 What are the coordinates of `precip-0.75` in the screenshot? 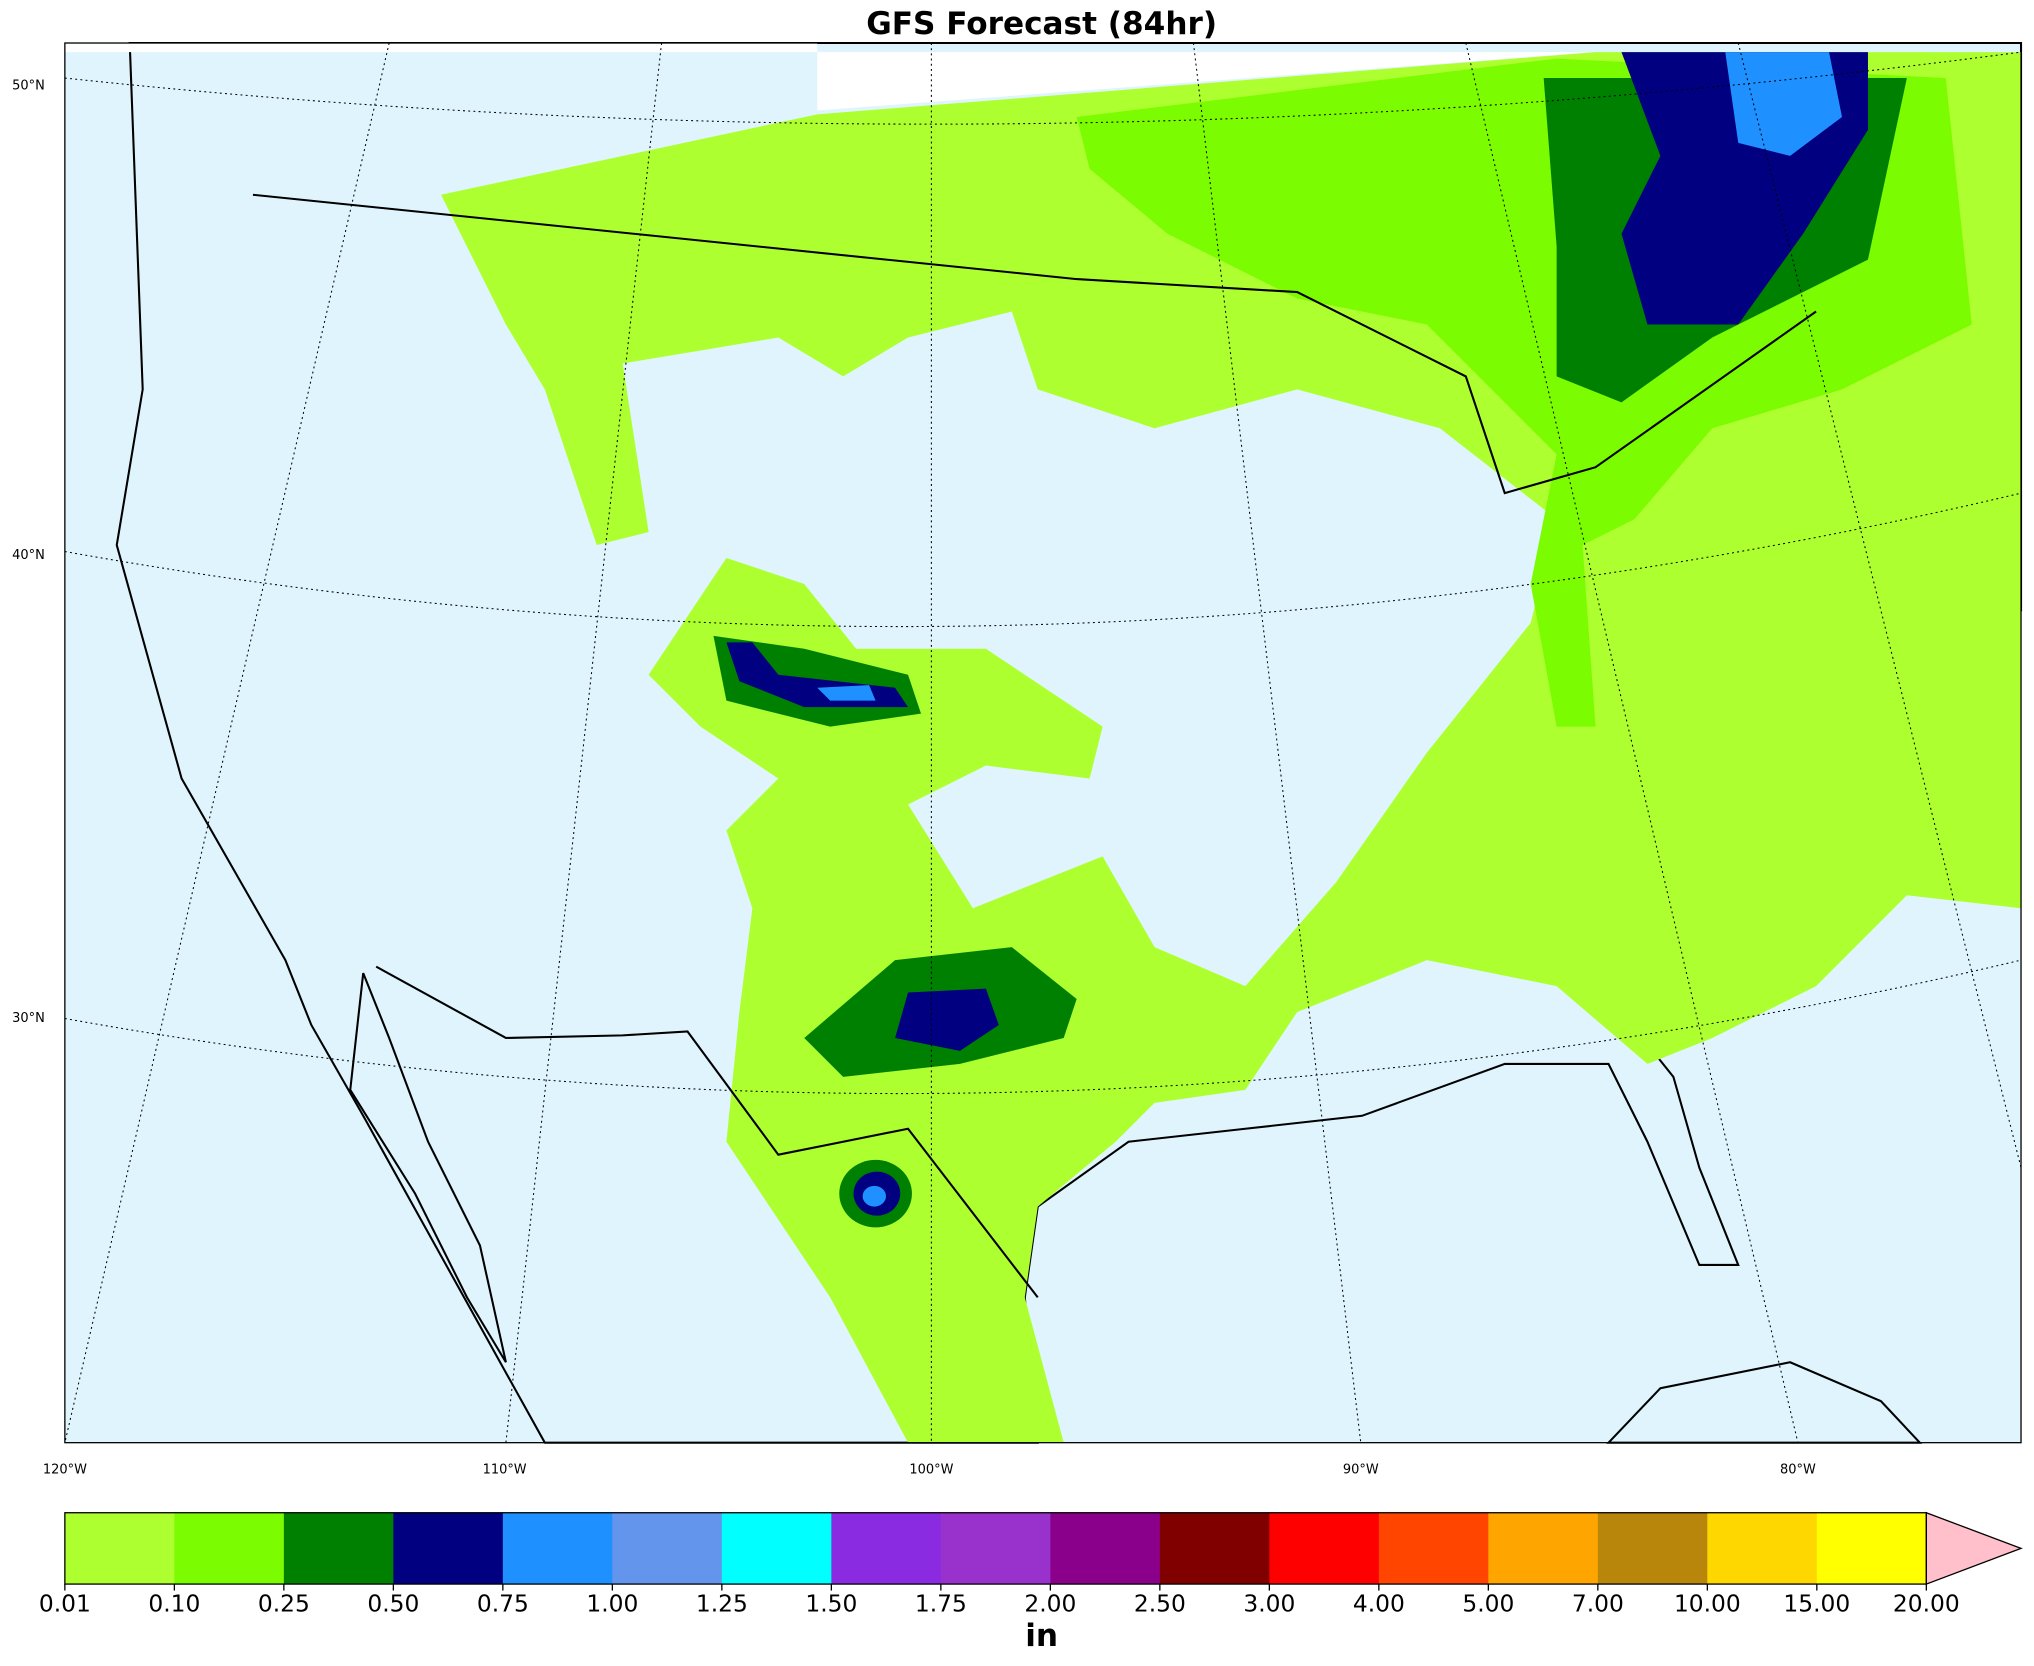 It's located at (1784, 104).